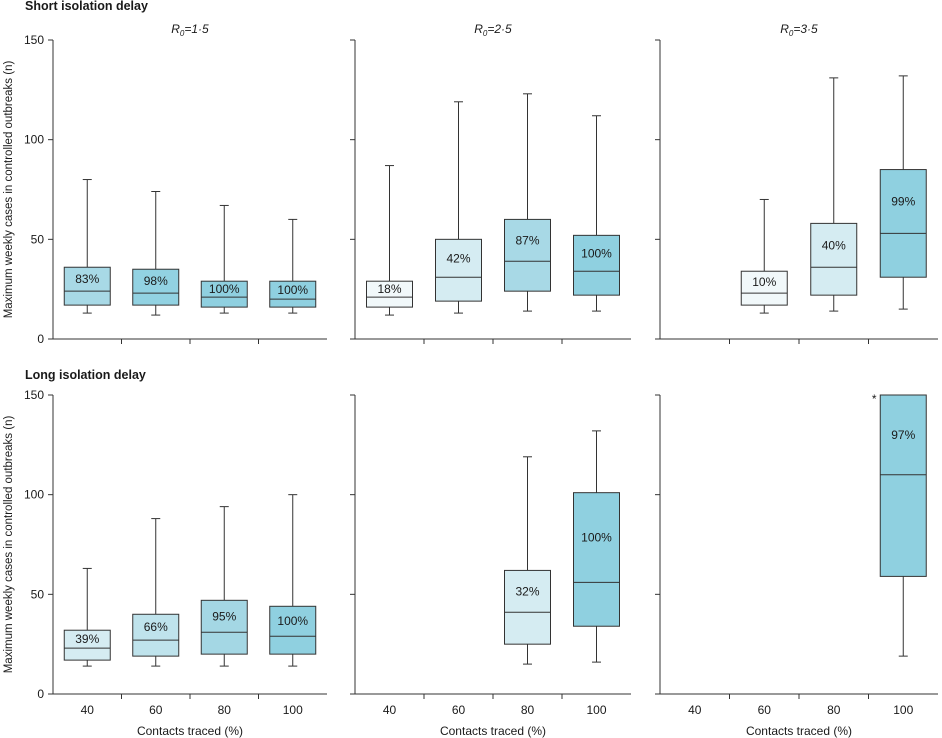 This screenshot has height=738, width=942. I want to click on panel-short-3: R0=3·5 10% 40% 99%, so click(796, 183).